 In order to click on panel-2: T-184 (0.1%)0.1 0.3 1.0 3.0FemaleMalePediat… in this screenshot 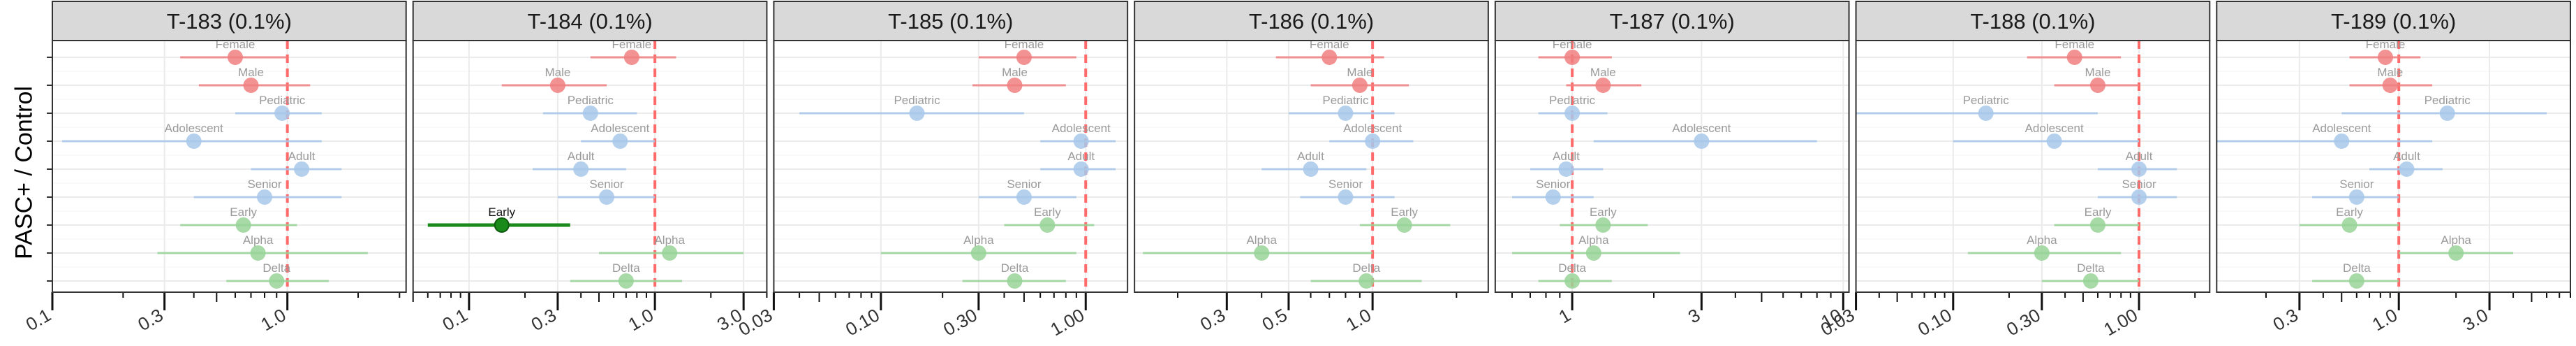, I will do `click(590, 168)`.